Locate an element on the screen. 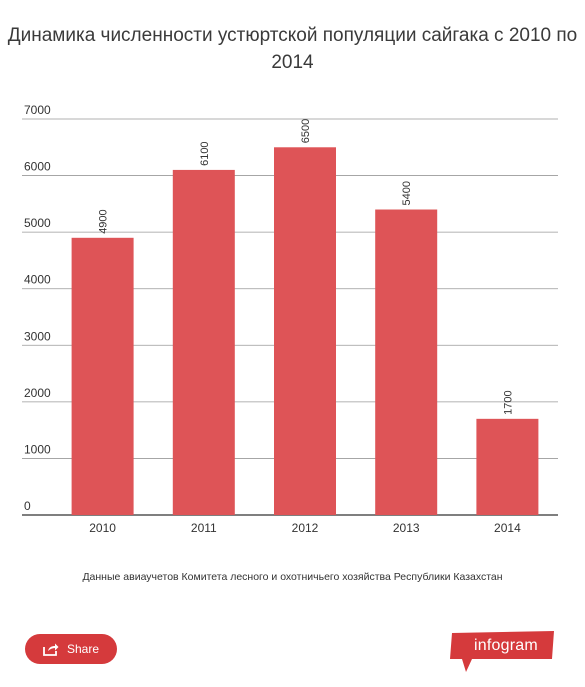  data-label: 1700 is located at coordinates (508, 402).